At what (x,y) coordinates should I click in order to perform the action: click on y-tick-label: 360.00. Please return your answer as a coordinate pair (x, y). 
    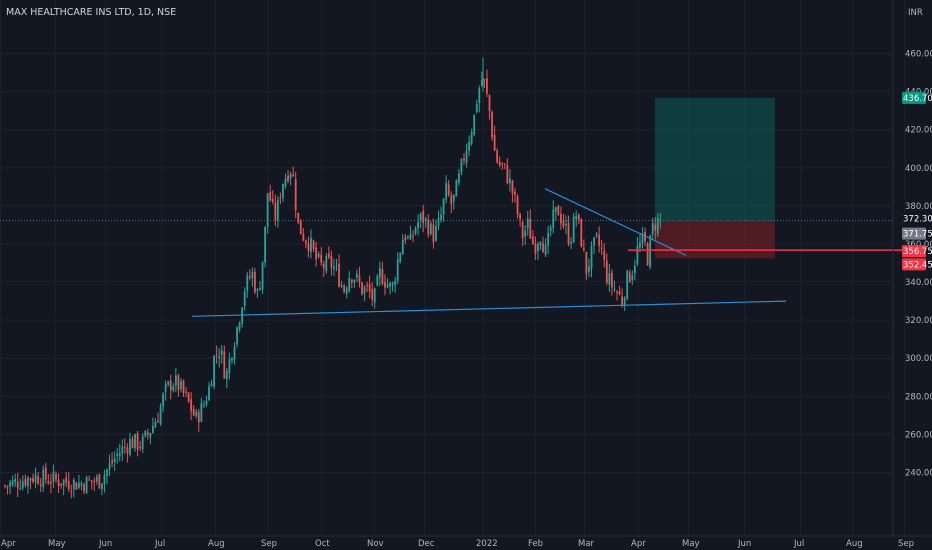
    Looking at the image, I should click on (918, 245).